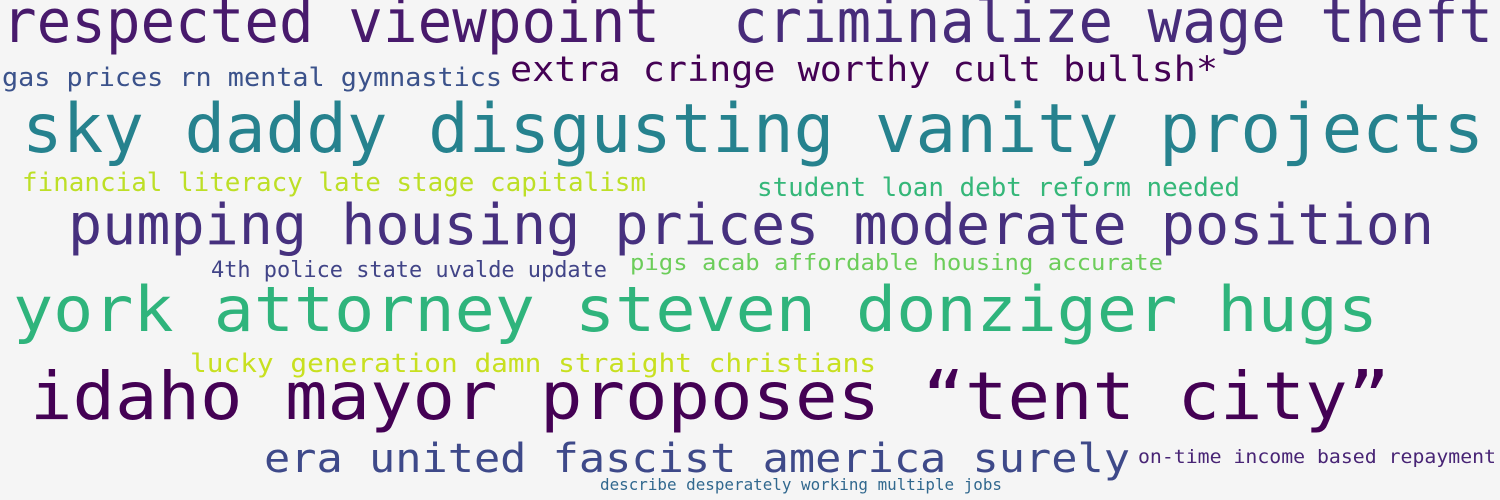 This screenshot has height=500, width=1500. Describe the element at coordinates (864, 69) in the screenshot. I see `phrase-extra-cringe: extra cringe worthy cult bullsh*` at that location.